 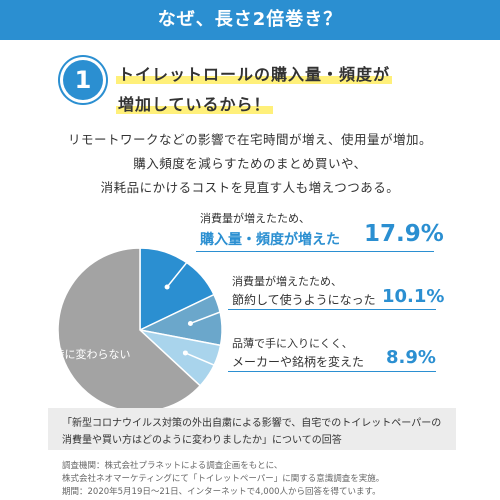 What do you see at coordinates (298, 362) in the screenshot?
I see `annotation-3-line-2: メーカーや銘柄を変えた` at bounding box center [298, 362].